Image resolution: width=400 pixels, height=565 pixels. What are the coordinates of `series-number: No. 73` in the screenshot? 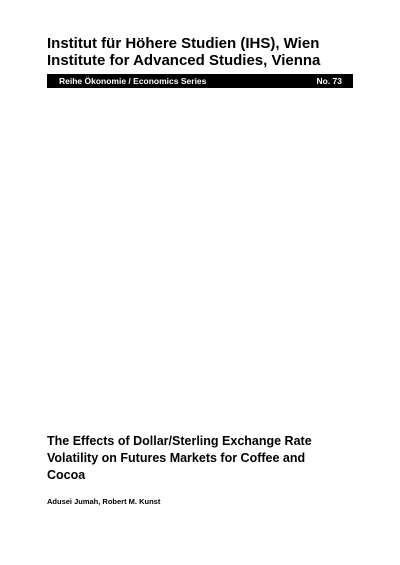 It's located at (329, 81).